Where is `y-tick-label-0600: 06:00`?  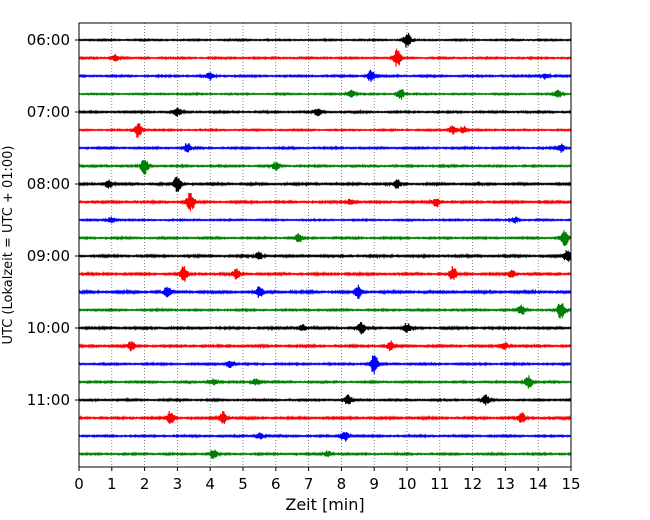
y-tick-label-0600: 06:00 is located at coordinates (48, 40).